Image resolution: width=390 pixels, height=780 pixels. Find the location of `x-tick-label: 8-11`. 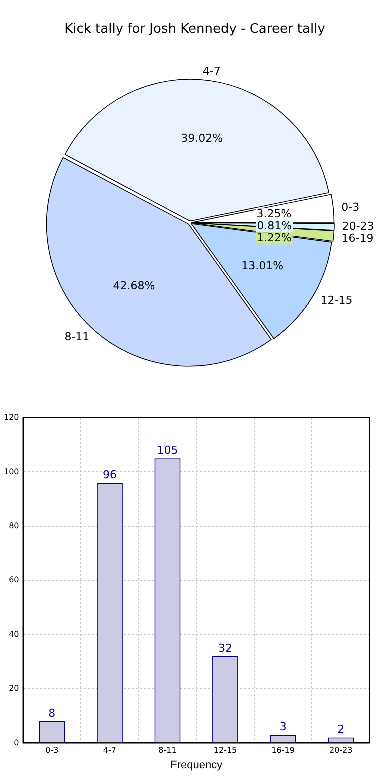

x-tick-label: 8-11 is located at coordinates (167, 751).